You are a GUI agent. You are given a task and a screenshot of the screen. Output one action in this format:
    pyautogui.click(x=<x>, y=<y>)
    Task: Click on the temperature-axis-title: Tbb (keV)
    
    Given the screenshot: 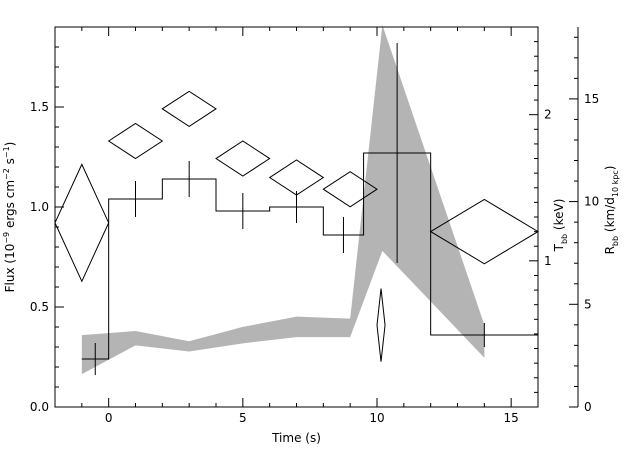 What is the action you would take?
    pyautogui.click(x=560, y=226)
    